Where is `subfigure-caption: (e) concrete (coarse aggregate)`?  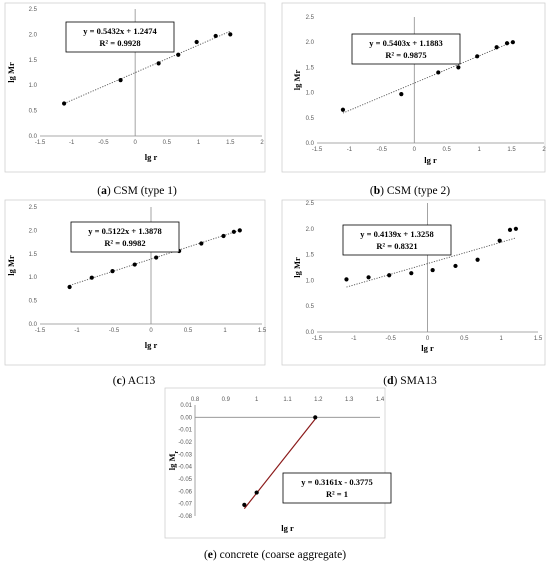
subfigure-caption: (e) concrete (coarse aggregate) is located at coordinates (275, 555).